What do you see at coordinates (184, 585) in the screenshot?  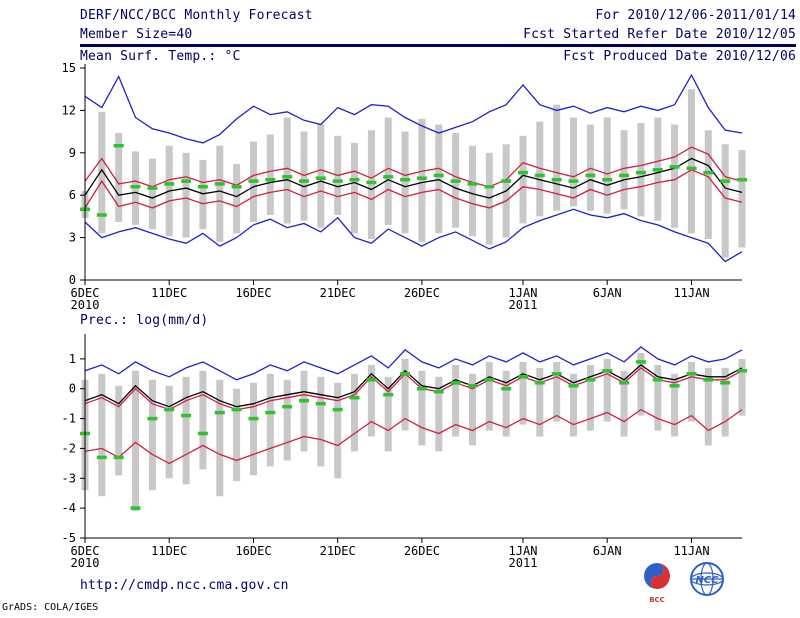 I see `source-url: http://cmdp.ncc.cma.gov.cn` at bounding box center [184, 585].